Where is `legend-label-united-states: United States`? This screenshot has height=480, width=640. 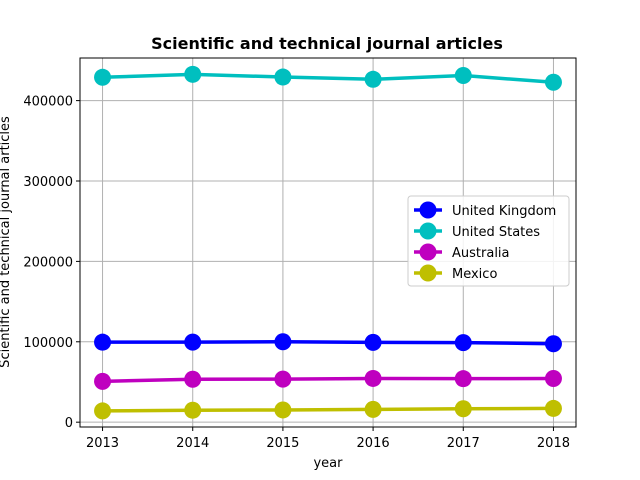
legend-label-united-states: United States is located at coordinates (496, 232).